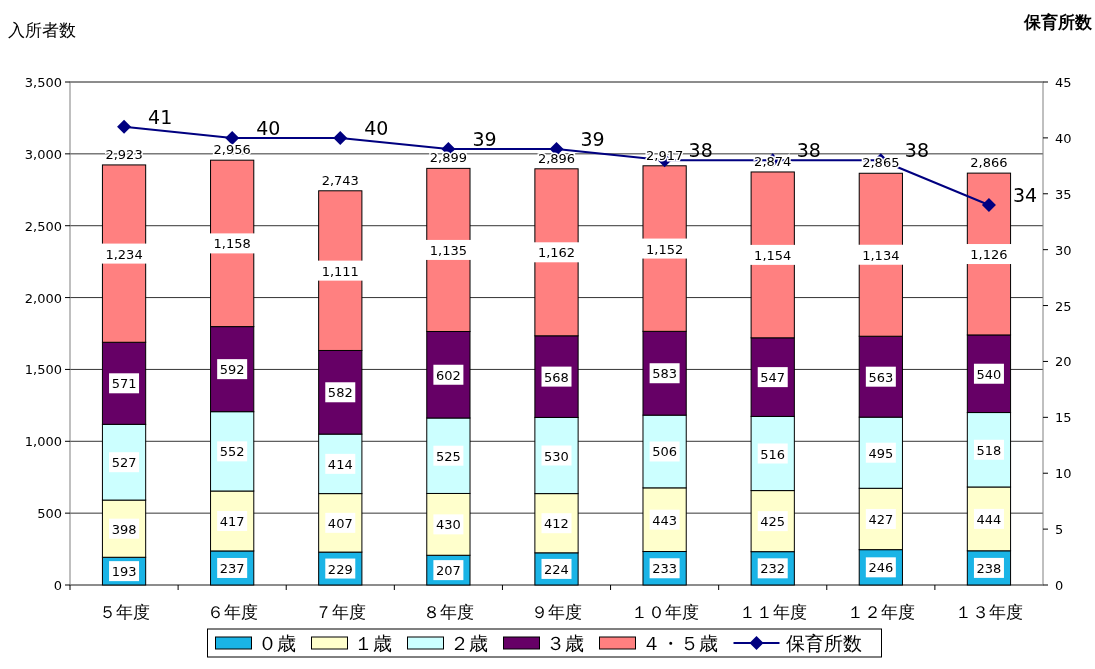 The width and height of the screenshot is (1095, 669). I want to click on x-tick-label: ７年度, so click(340, 612).